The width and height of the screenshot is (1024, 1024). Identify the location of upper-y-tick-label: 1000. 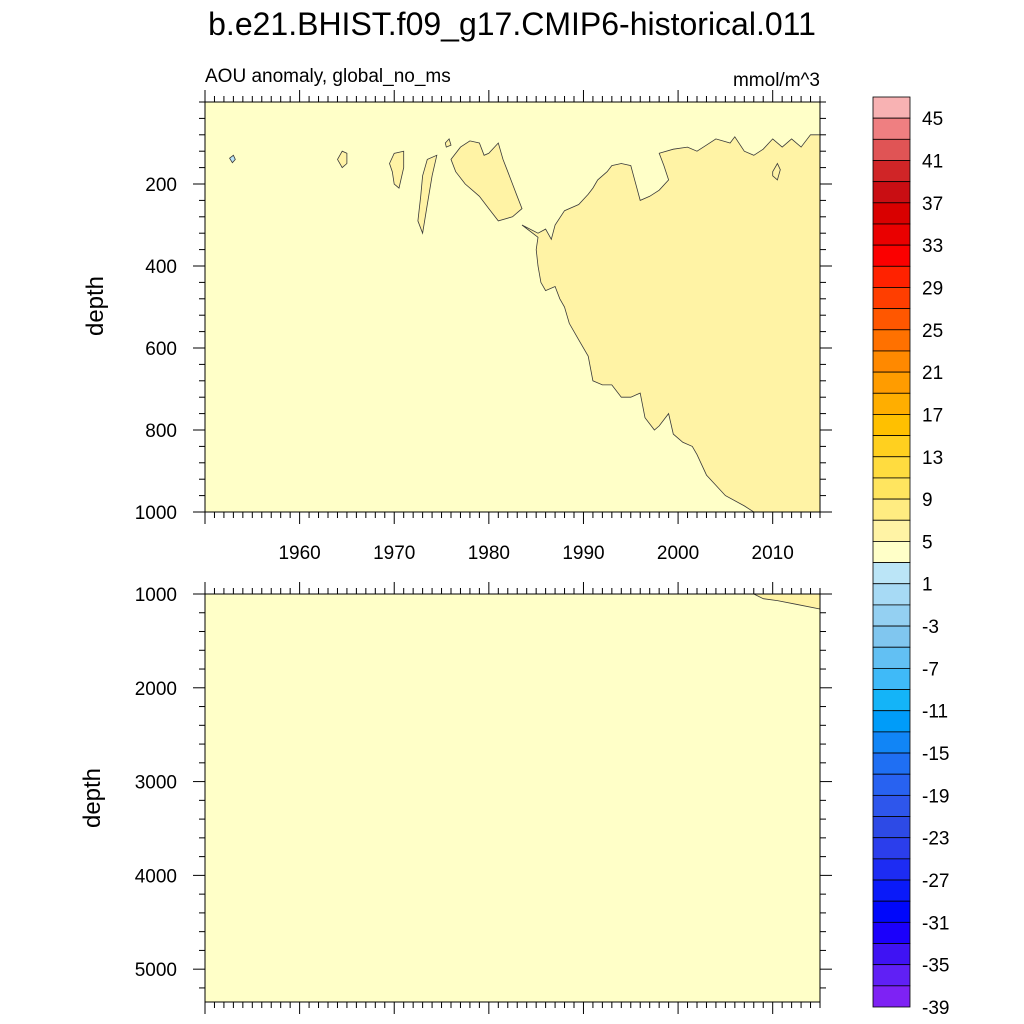
(156, 513).